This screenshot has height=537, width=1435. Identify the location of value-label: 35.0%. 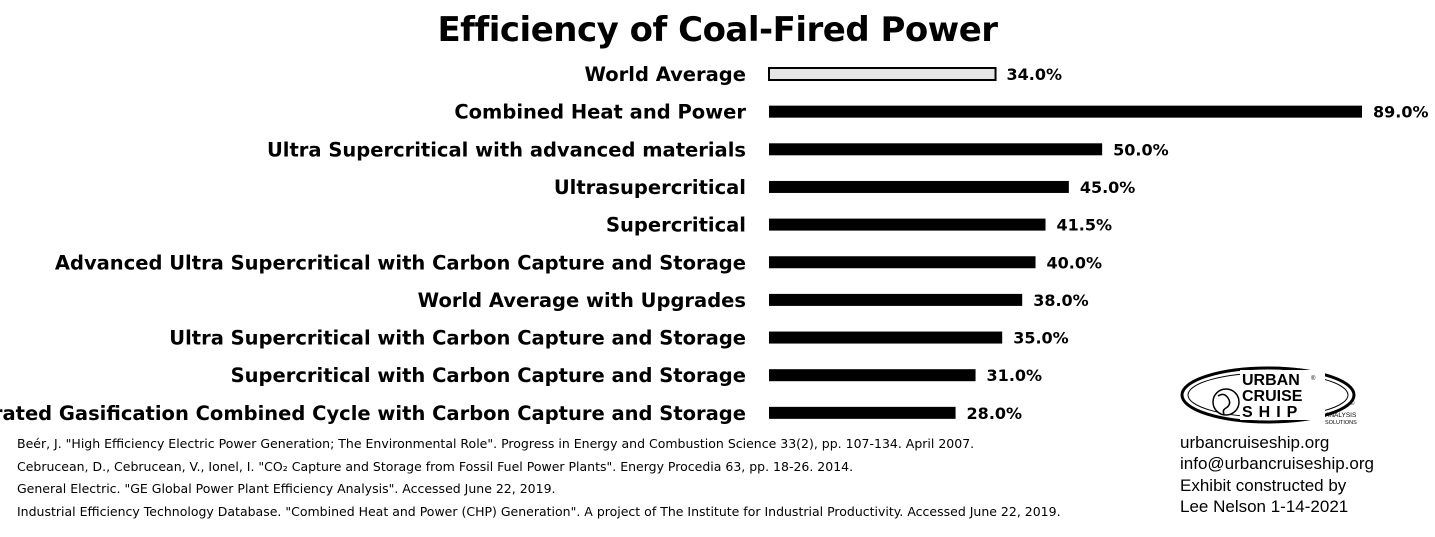
(1041, 338).